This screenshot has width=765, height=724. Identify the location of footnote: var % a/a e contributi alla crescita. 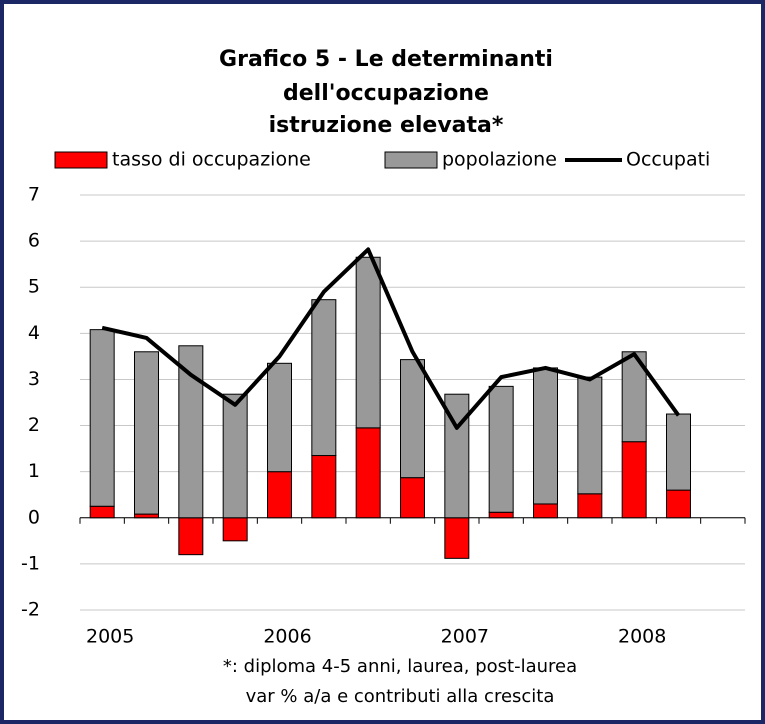
(400, 696).